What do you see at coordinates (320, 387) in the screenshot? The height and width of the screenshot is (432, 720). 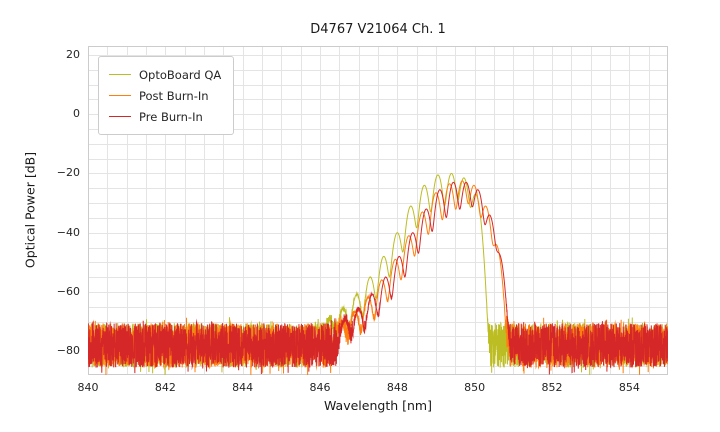 I see `x-tick-label: 846` at bounding box center [320, 387].